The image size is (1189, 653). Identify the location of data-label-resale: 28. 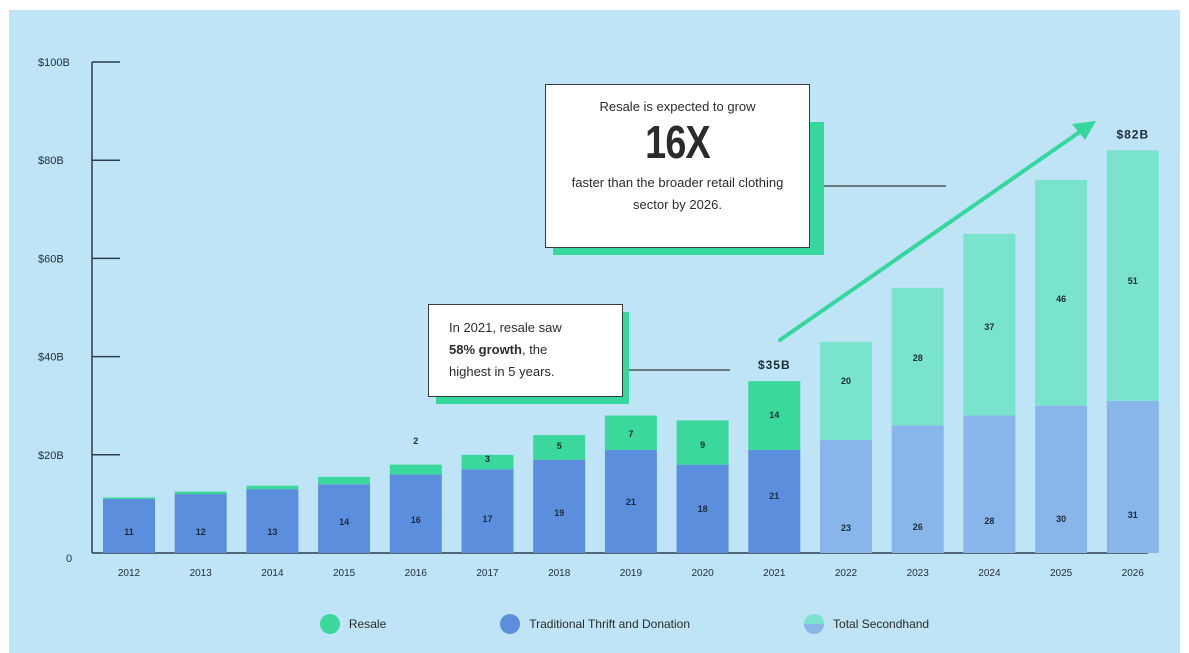
(918, 358).